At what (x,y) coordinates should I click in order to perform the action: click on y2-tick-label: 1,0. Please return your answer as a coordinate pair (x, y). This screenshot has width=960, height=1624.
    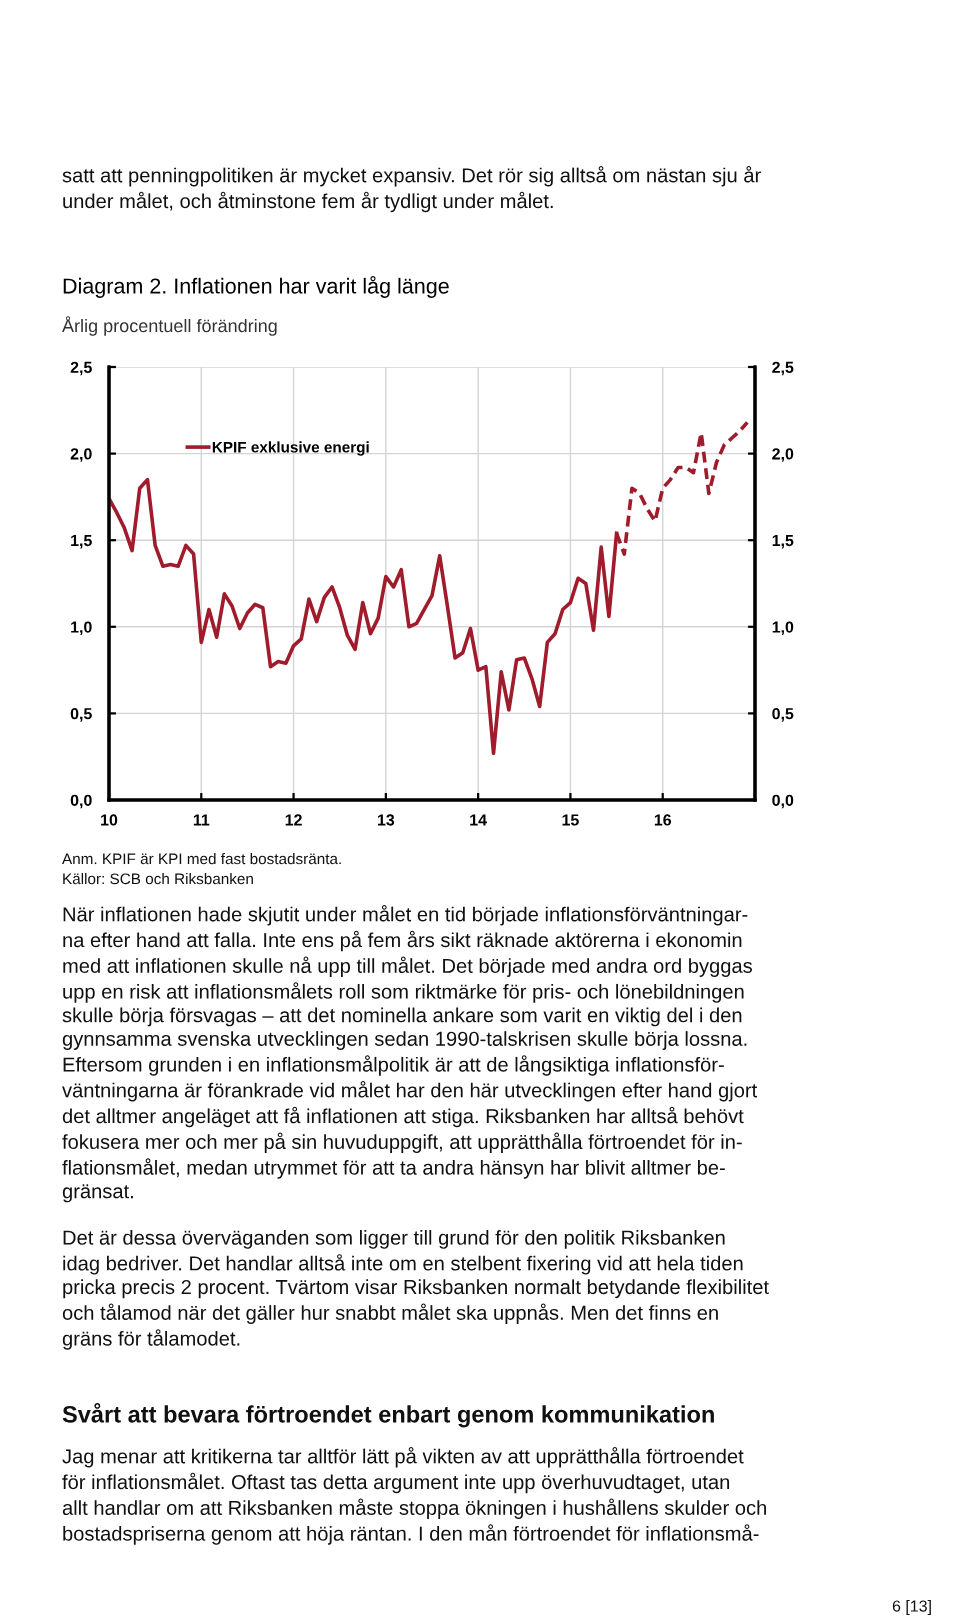
    Looking at the image, I should click on (783, 628).